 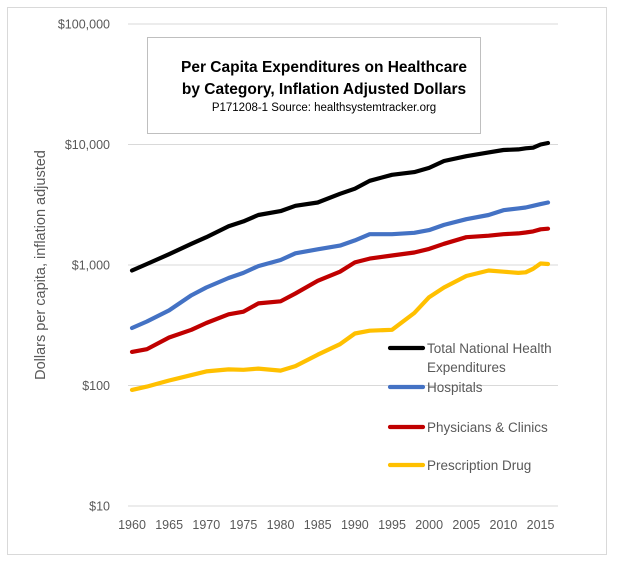 I want to click on legend-label: Expenditures, so click(x=466, y=367).